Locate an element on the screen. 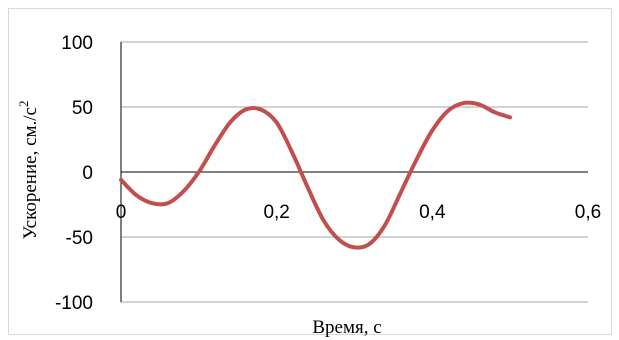 The image size is (619, 340). y-tick-label: -100 is located at coordinates (74, 303).